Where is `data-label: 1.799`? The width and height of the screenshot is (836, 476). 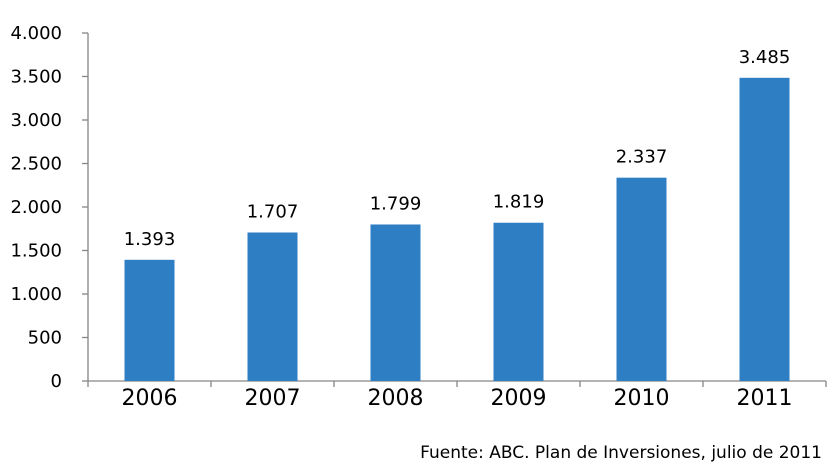
data-label: 1.799 is located at coordinates (396, 203).